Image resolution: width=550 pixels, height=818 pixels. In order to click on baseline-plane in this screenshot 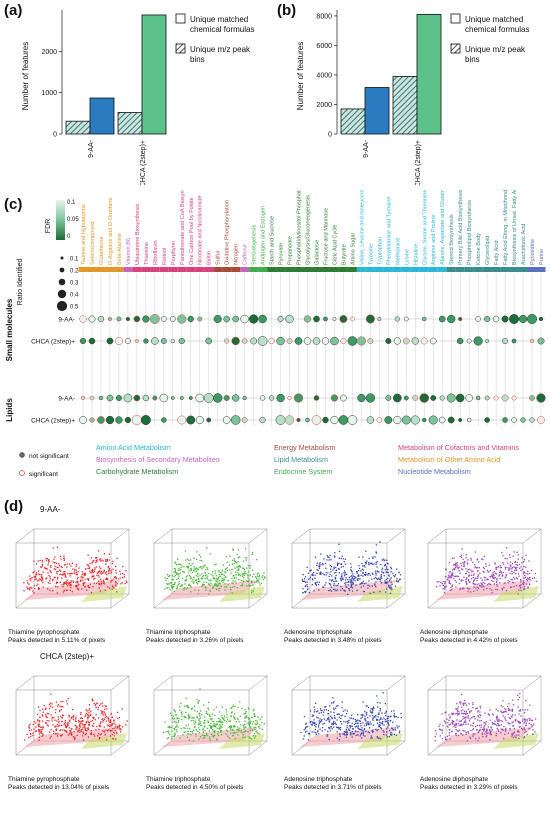, I will do `click(104, 594)`.